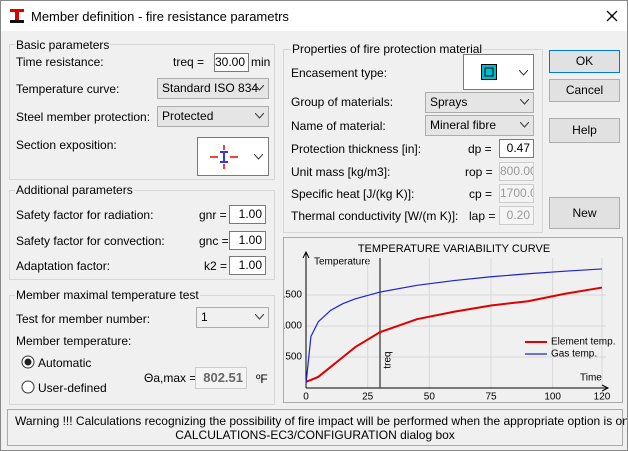  Describe the element at coordinates (292, 326) in the screenshot. I see `y-tick-label: 1000` at that location.